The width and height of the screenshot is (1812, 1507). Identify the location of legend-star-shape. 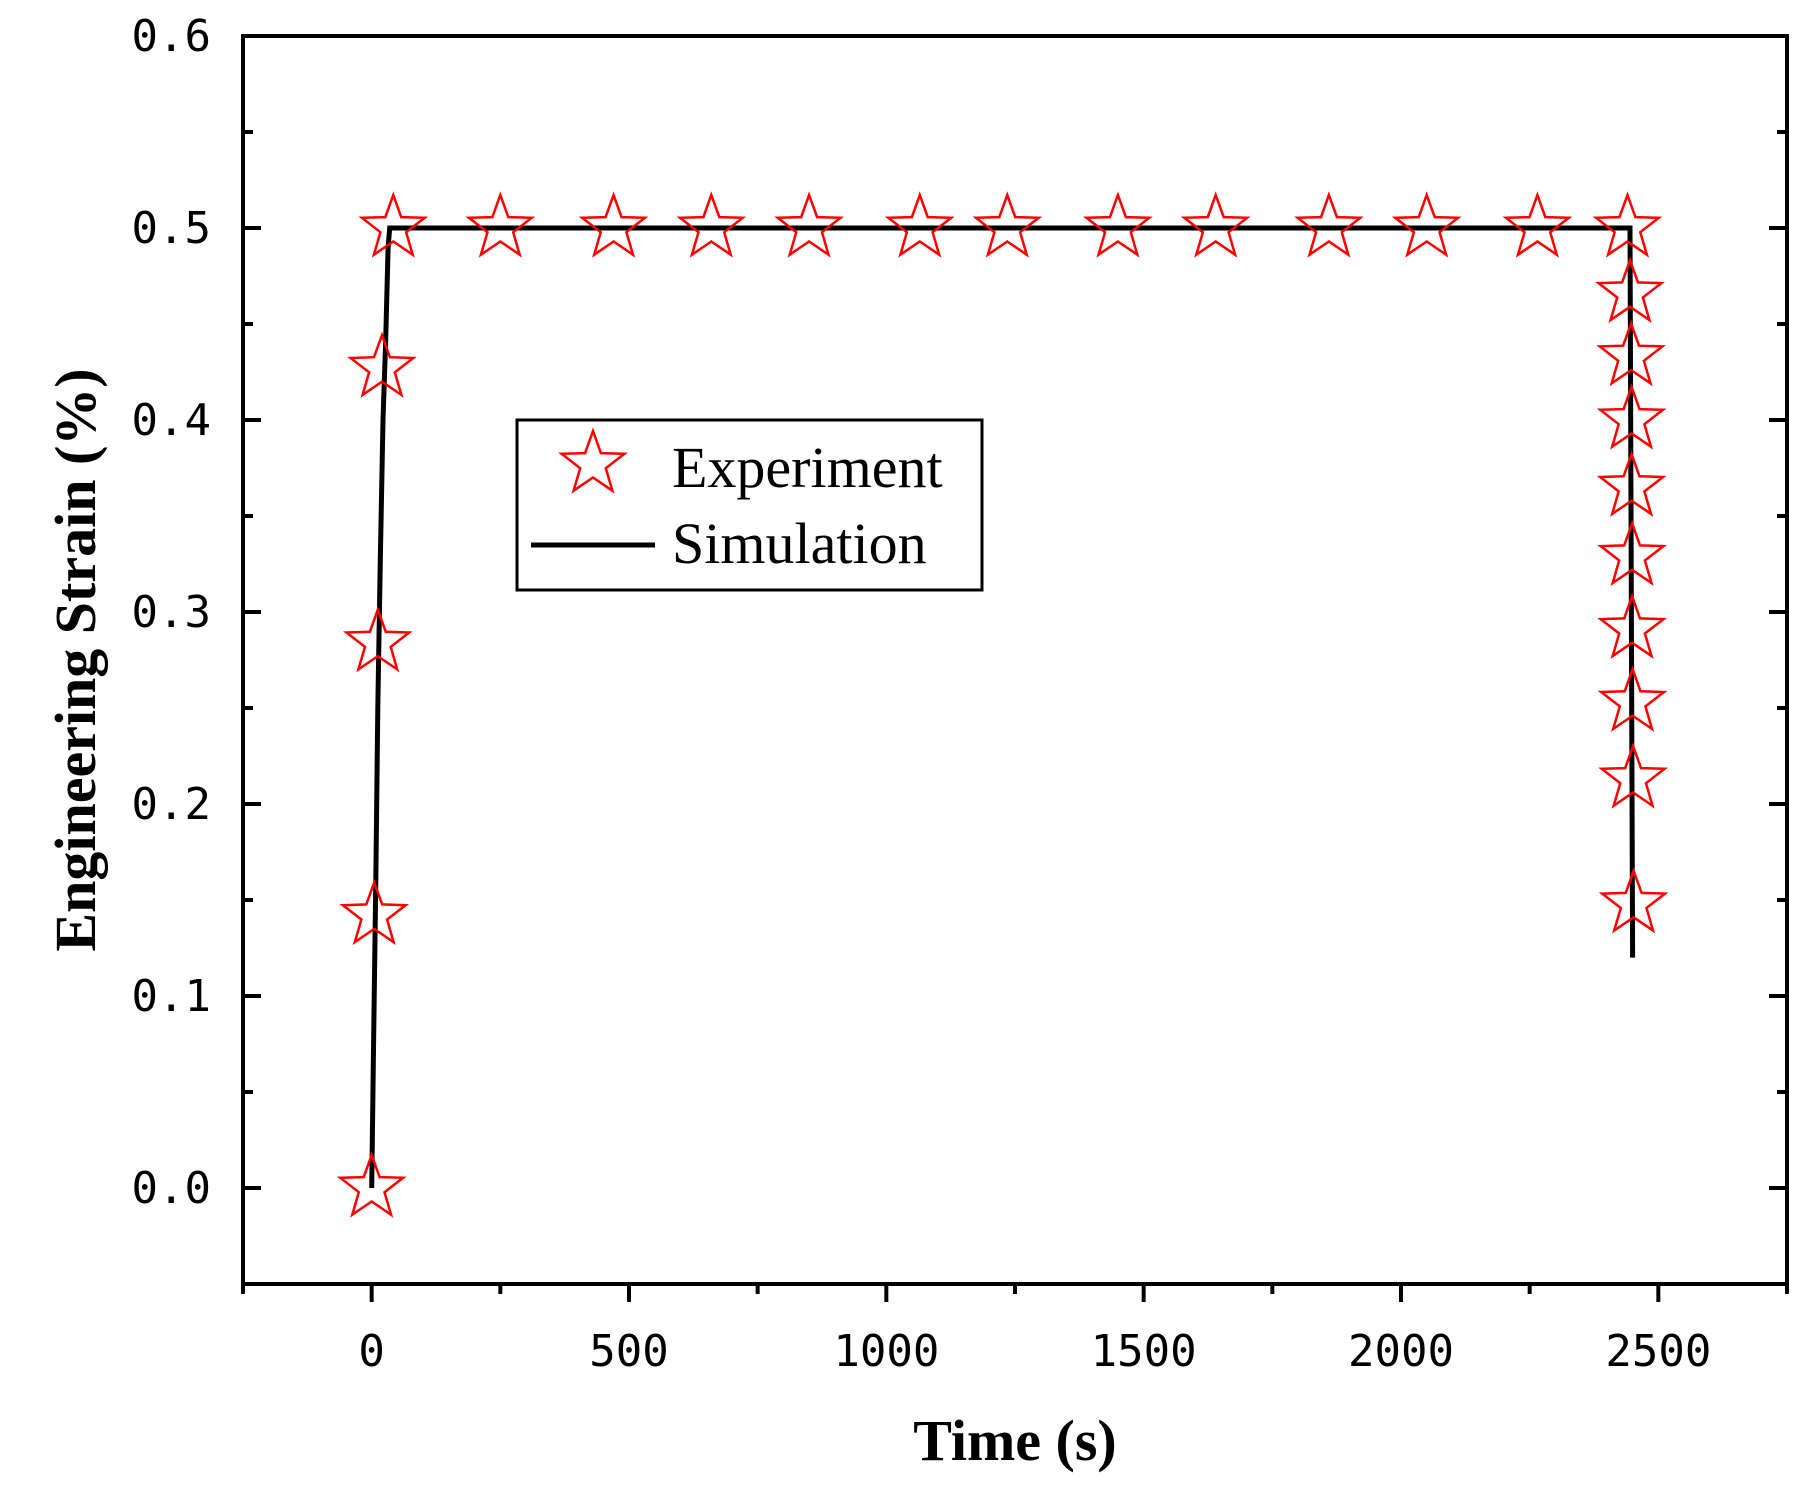
(593, 460).